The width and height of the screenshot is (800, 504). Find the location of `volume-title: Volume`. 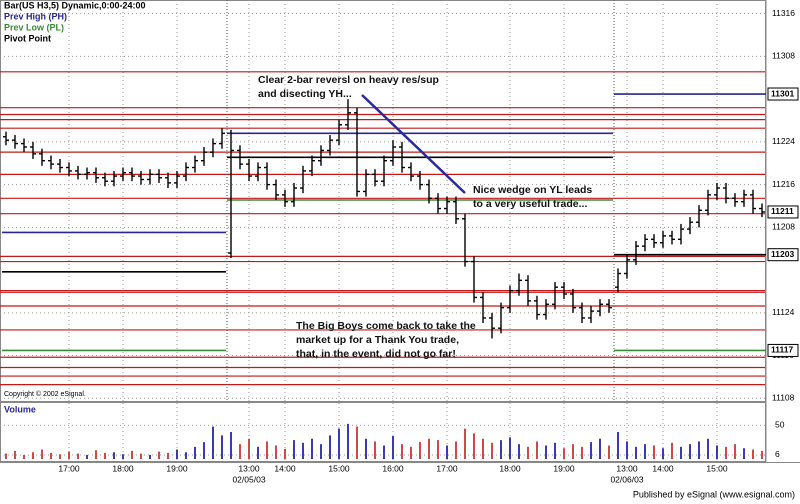

volume-title: Volume is located at coordinates (20, 409).